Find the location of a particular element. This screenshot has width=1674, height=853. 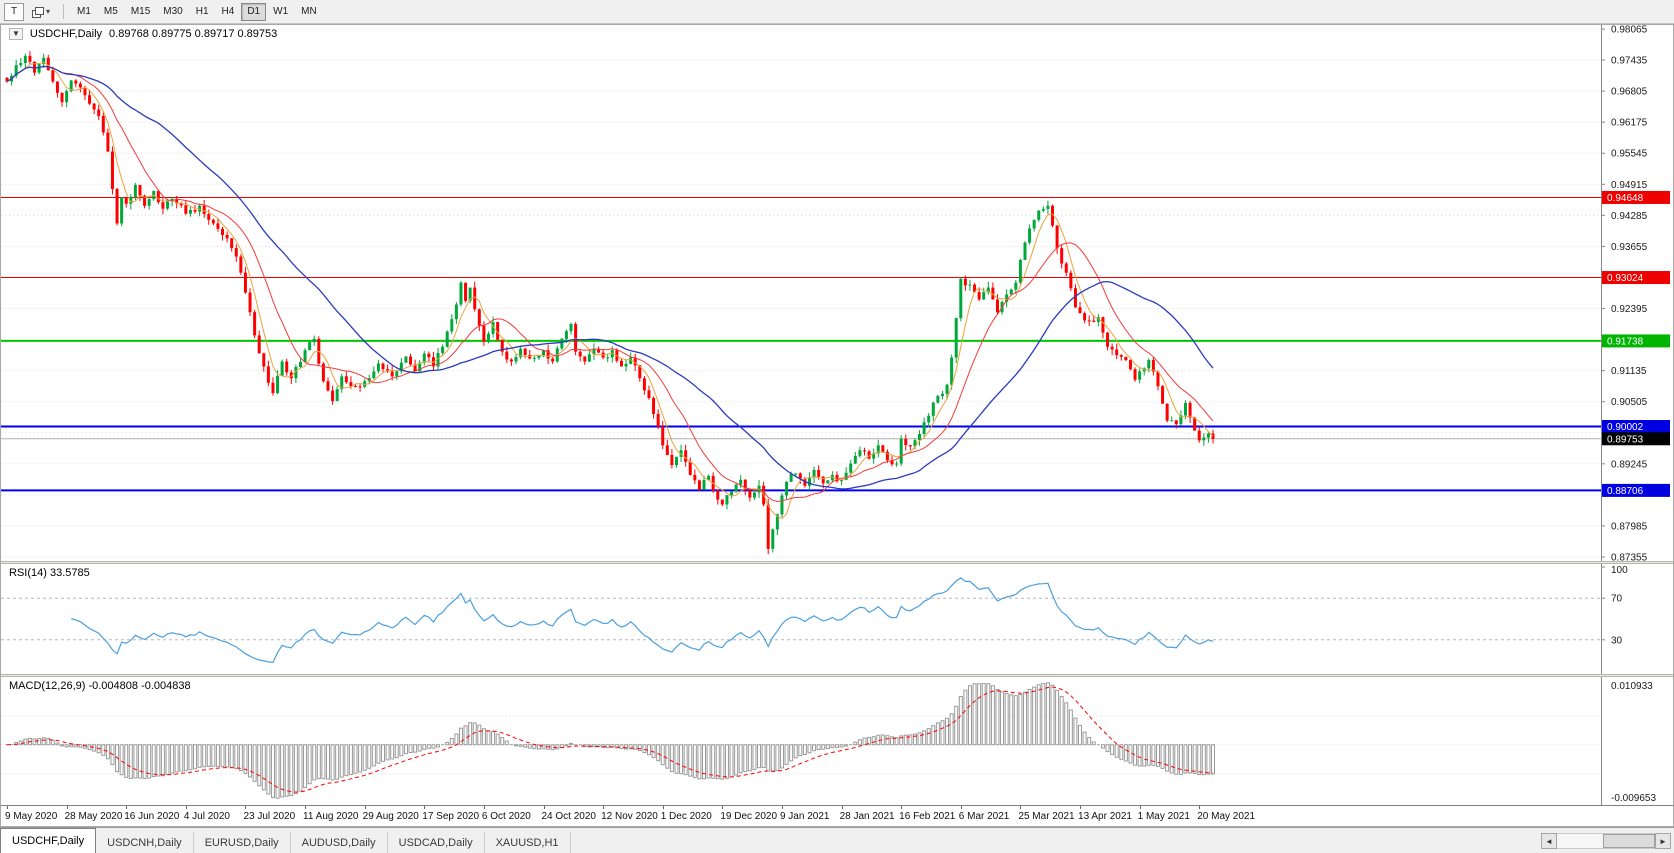

macd-chart-canvas: 0.010933 -0.009653 is located at coordinates (837, 741).